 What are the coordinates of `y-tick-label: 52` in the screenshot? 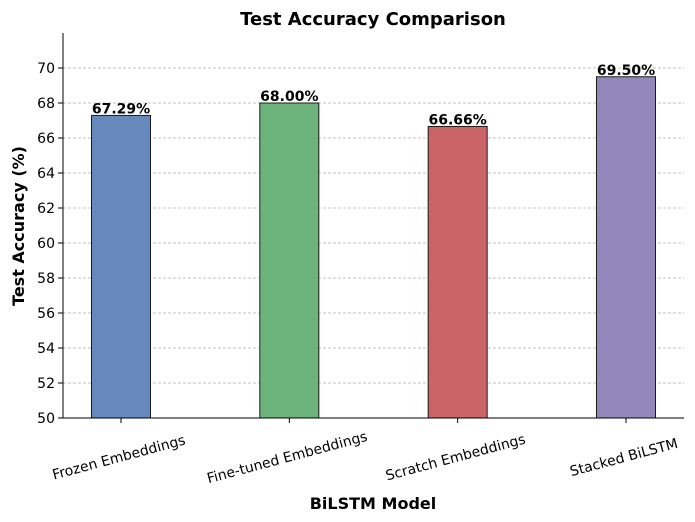 It's located at (46, 384).